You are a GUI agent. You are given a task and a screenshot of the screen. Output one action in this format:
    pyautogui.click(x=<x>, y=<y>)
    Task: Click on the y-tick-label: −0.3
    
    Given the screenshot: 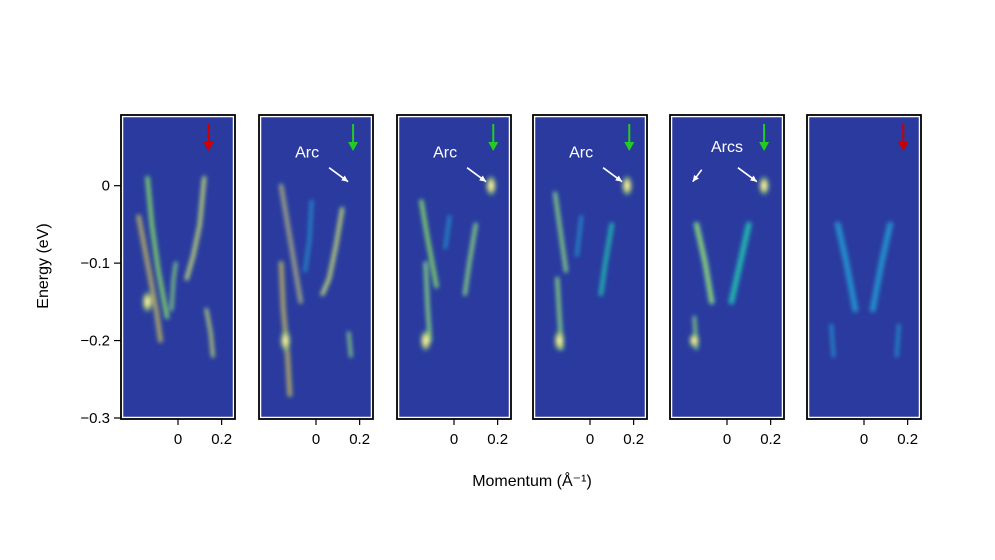 What is the action you would take?
    pyautogui.click(x=95, y=418)
    